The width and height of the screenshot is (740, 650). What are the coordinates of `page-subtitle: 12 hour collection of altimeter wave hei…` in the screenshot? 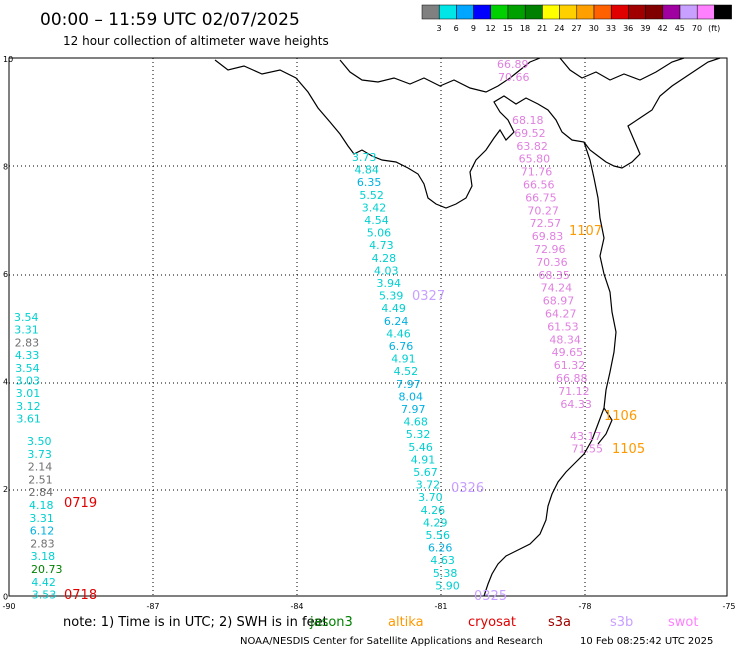 It's located at (196, 41).